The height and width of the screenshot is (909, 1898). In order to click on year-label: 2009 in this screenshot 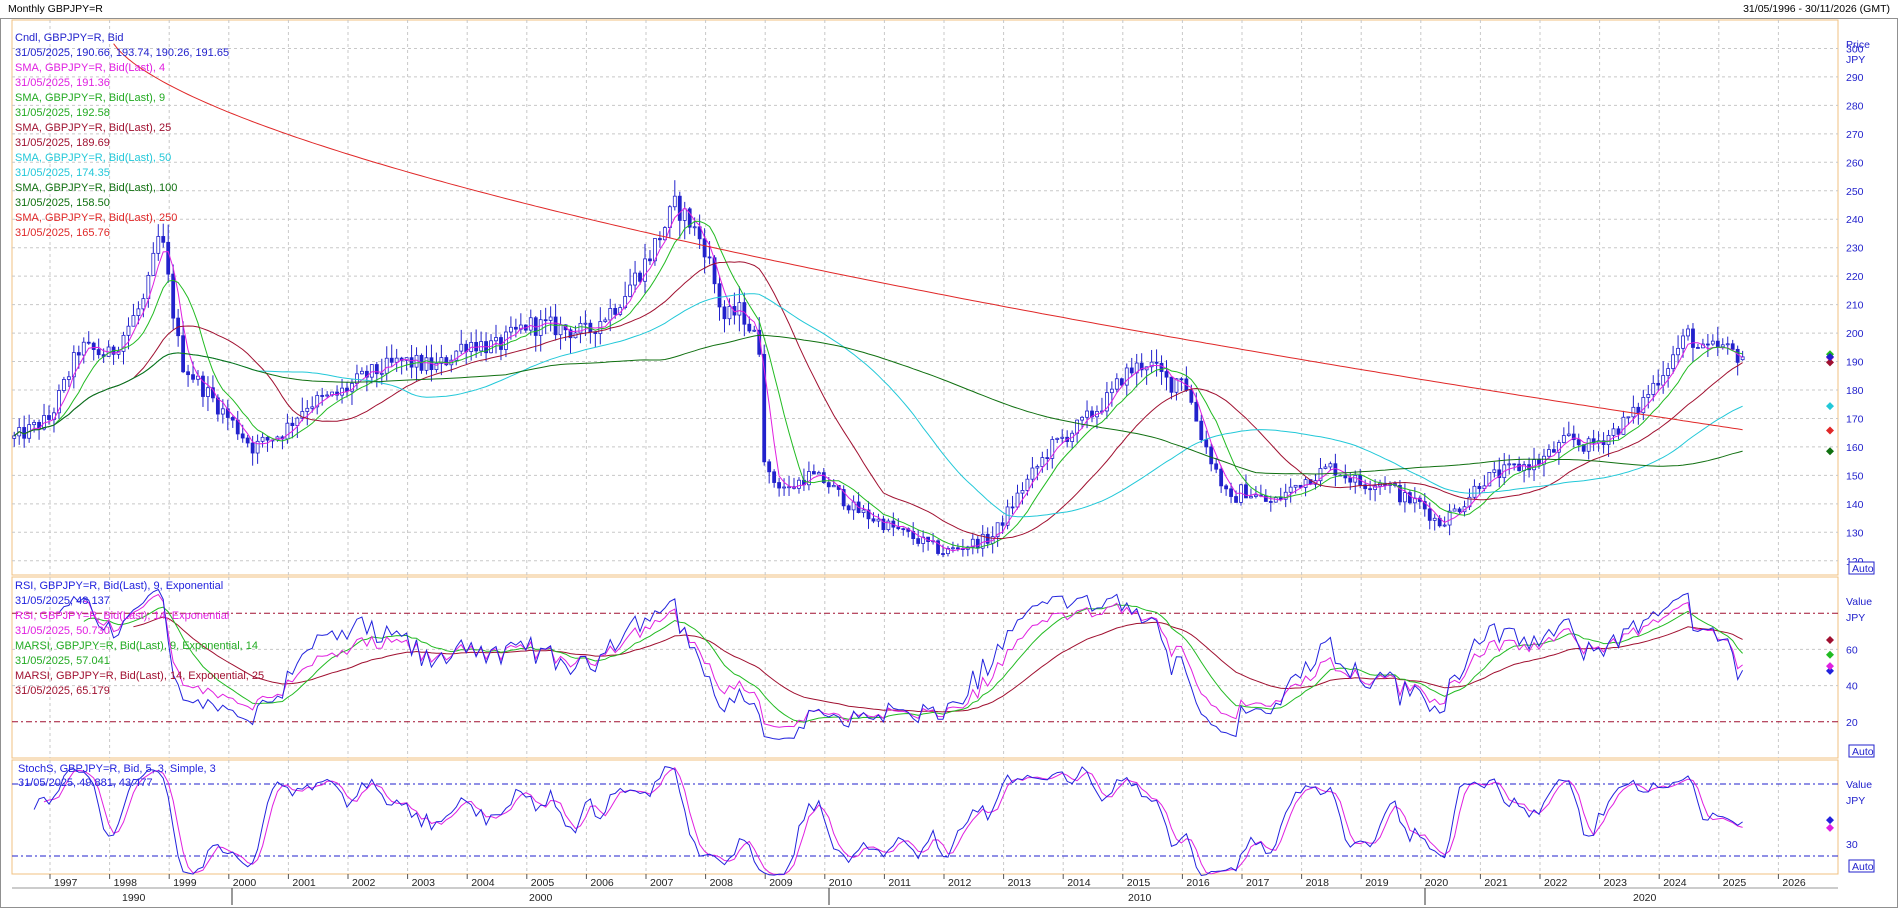, I will do `click(781, 883)`.